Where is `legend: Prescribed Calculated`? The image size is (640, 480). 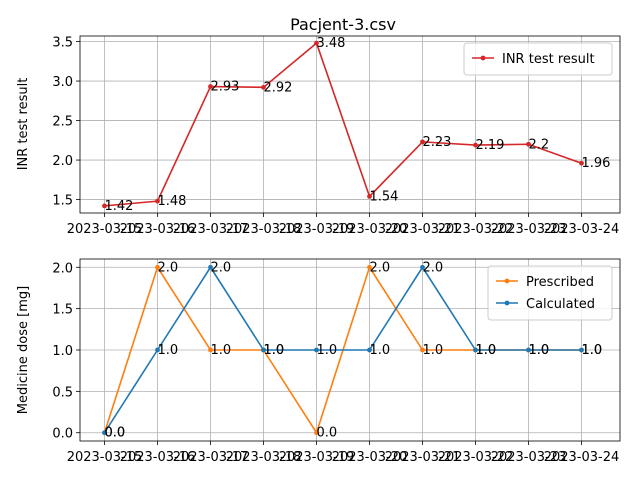 legend: Prescribed Calculated is located at coordinates (550, 293).